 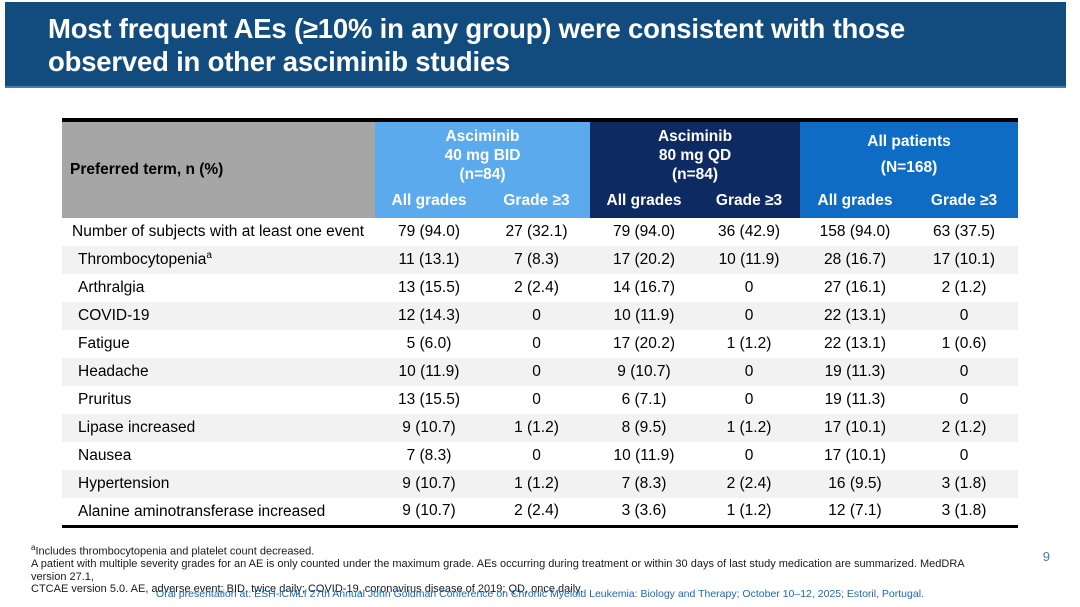 What do you see at coordinates (142, 260) in the screenshot?
I see `term-label: Thrombocytopenia` at bounding box center [142, 260].